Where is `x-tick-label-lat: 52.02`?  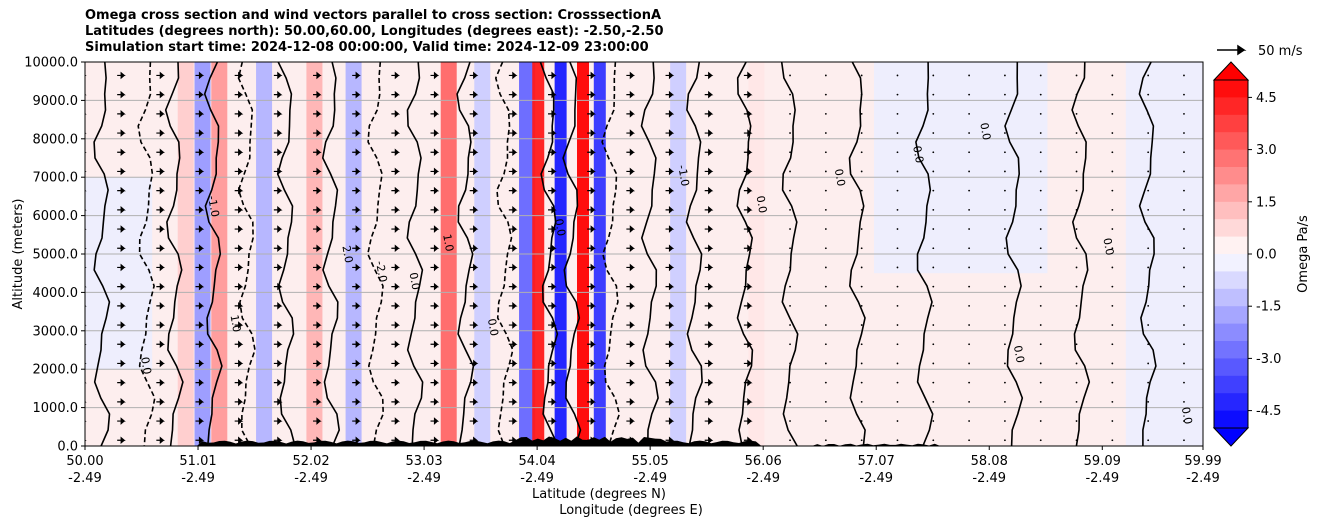
x-tick-label-lat: 52.02 is located at coordinates (310, 461).